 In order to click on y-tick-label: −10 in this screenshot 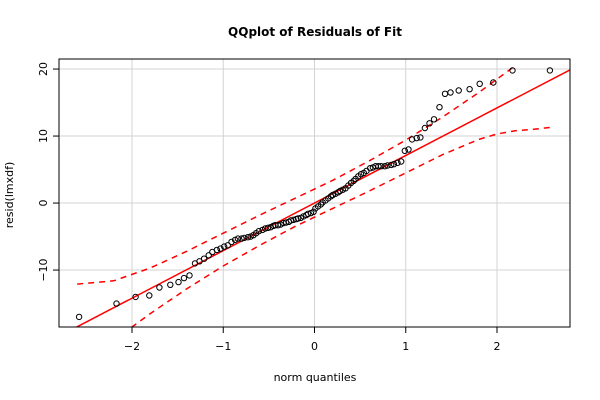, I will do `click(43, 269)`.